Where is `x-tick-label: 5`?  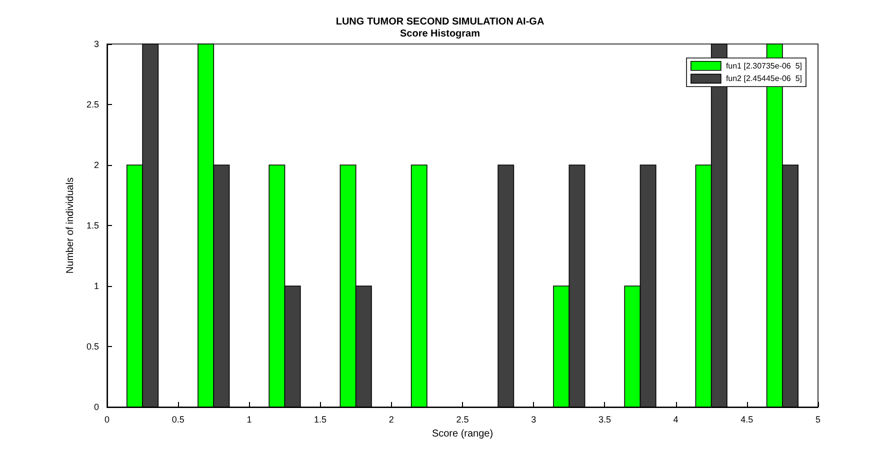
x-tick-label: 5 is located at coordinates (818, 419).